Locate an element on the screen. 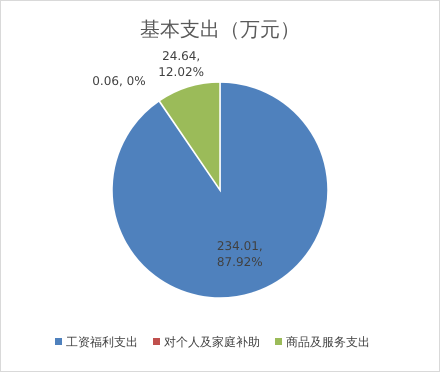 The width and height of the screenshot is (440, 372). data-label: 24.64, 12.02% is located at coordinates (181, 64).